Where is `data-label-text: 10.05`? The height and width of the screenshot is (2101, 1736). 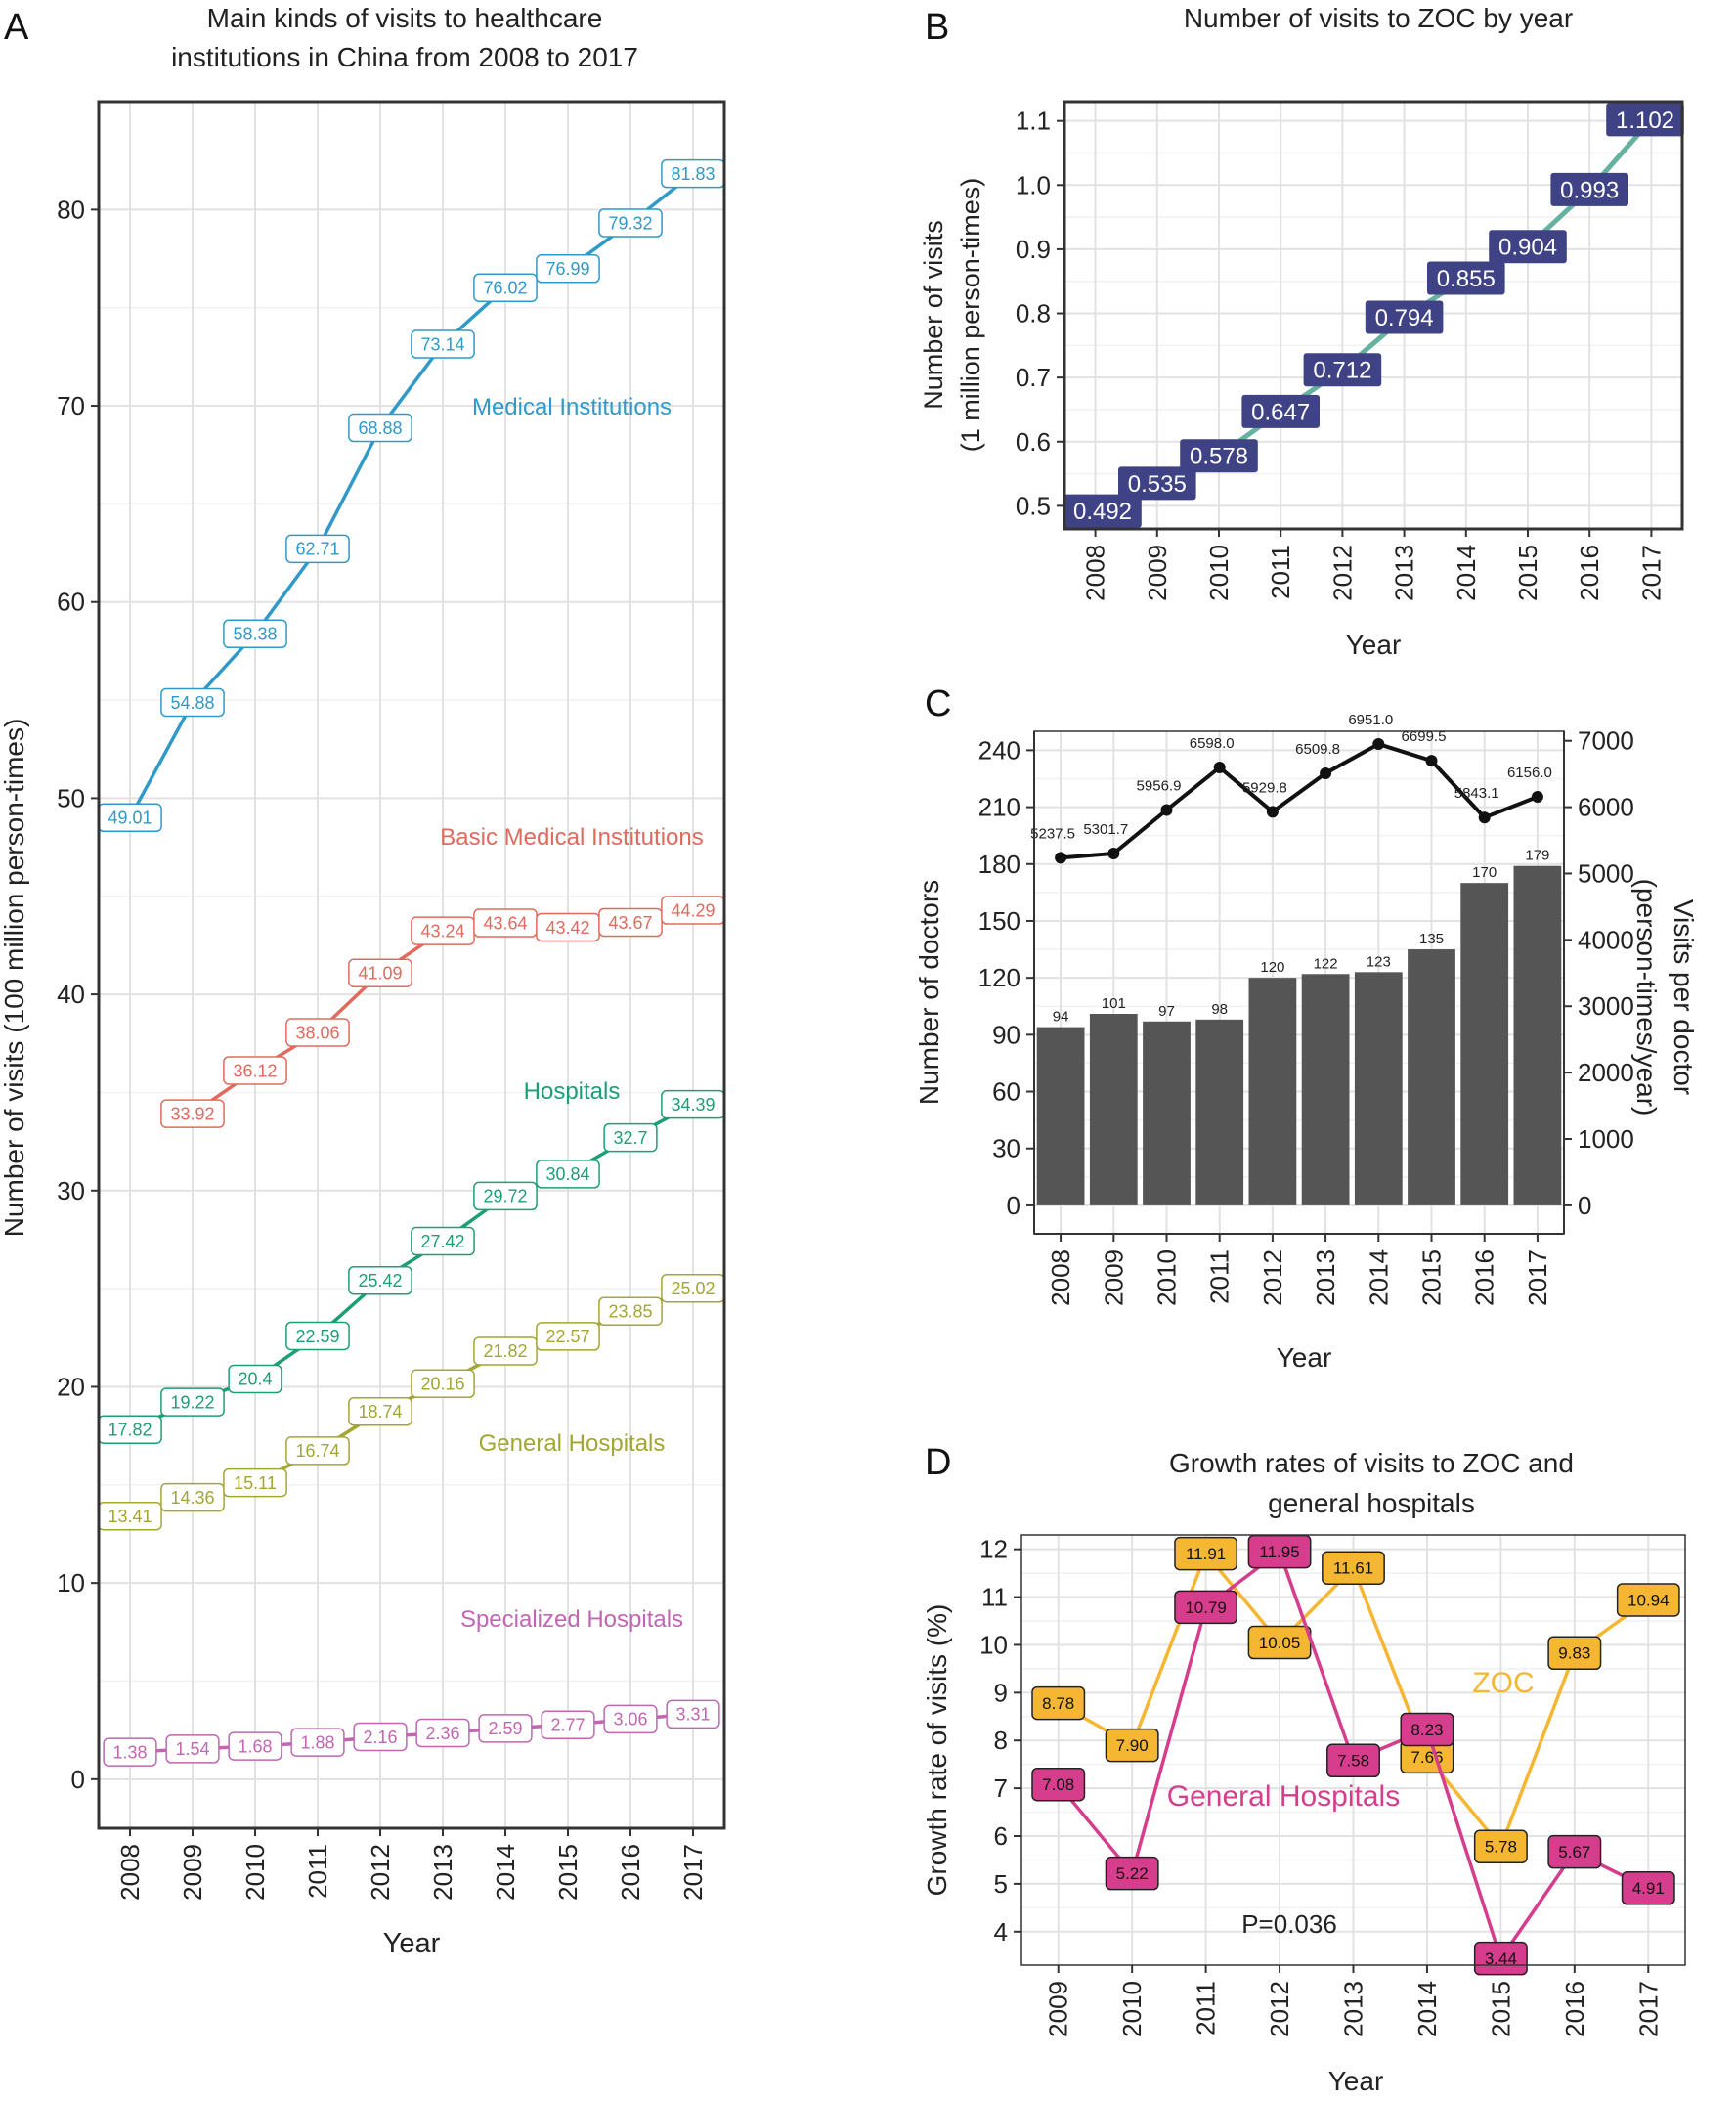 data-label-text: 10.05 is located at coordinates (1280, 1643).